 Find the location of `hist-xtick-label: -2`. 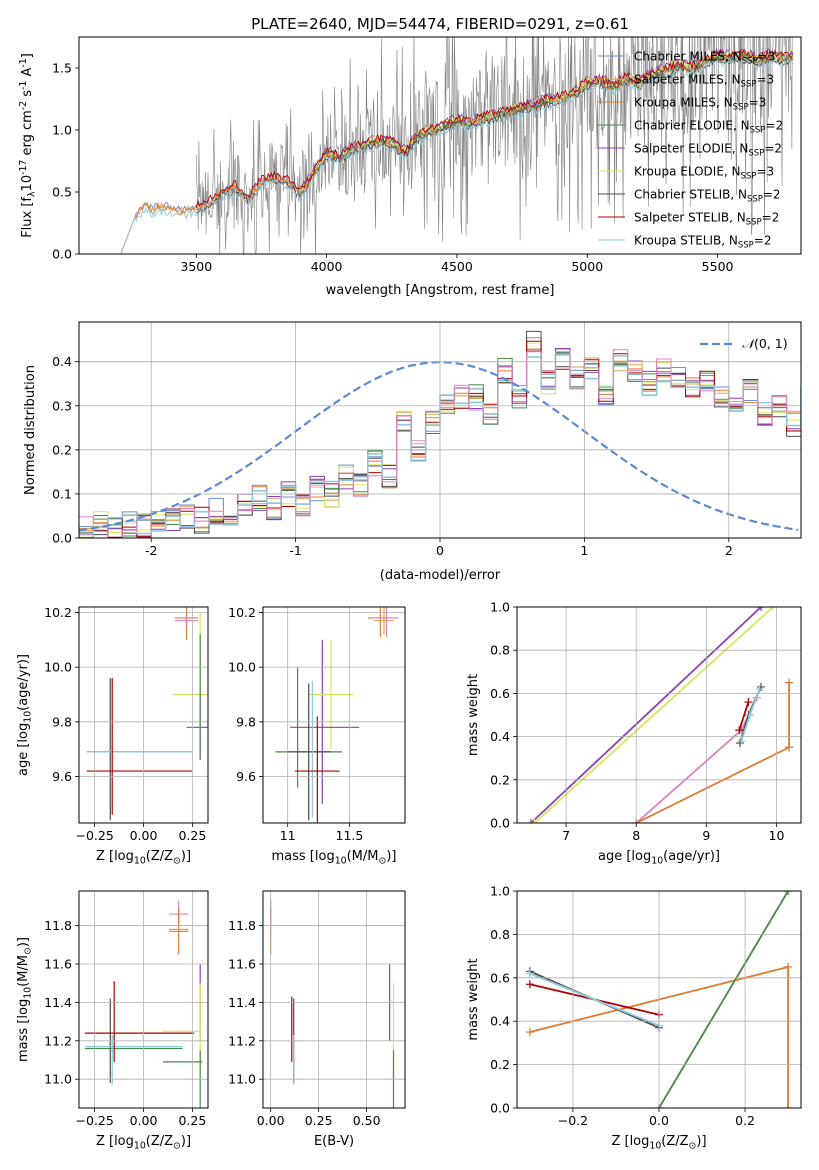

hist-xtick-label: -2 is located at coordinates (151, 550).